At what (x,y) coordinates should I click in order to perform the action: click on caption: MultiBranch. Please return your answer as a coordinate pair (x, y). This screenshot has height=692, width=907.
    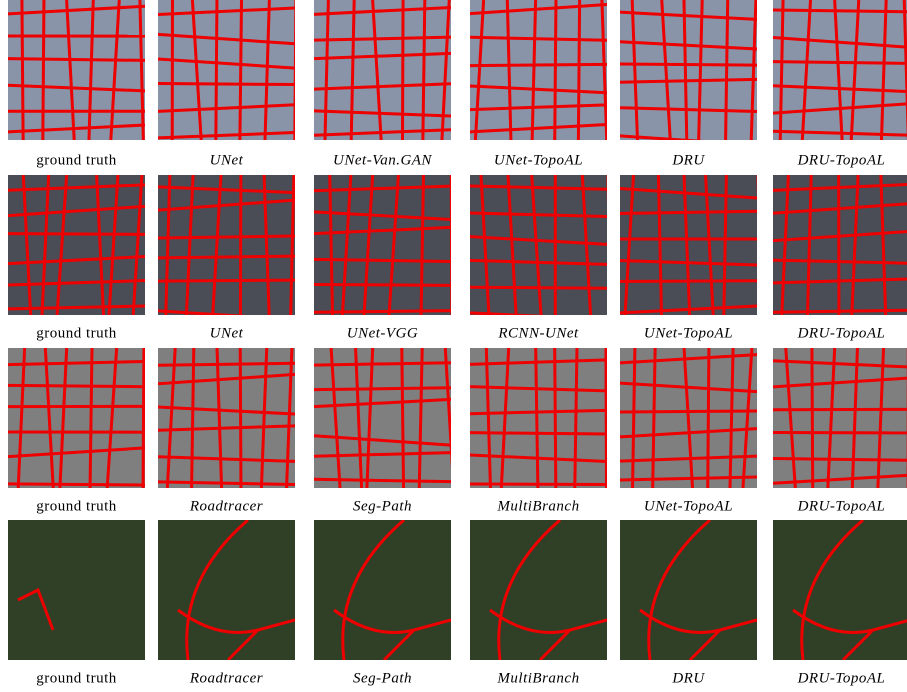
    Looking at the image, I should click on (537, 506).